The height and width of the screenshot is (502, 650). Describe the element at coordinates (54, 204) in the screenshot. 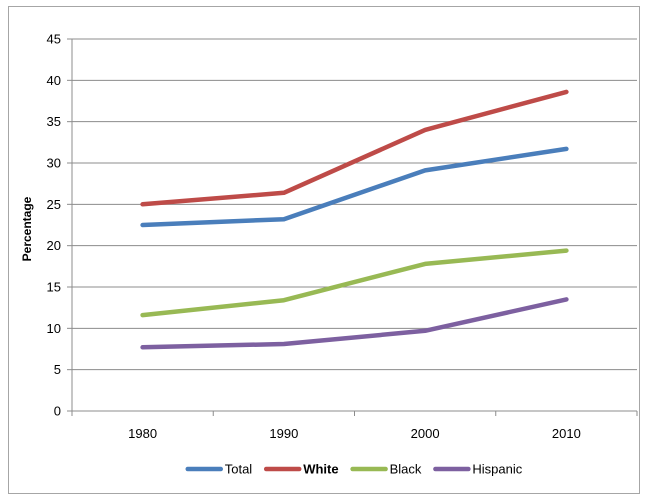

I see `y-tick-label-25: 25` at that location.